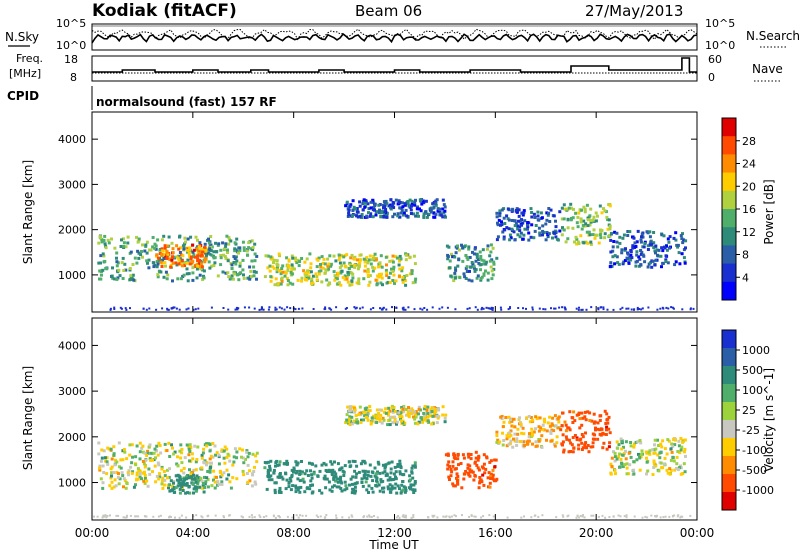 This screenshot has width=800, height=554. I want to click on x-tick-label: 08:00, so click(293, 533).